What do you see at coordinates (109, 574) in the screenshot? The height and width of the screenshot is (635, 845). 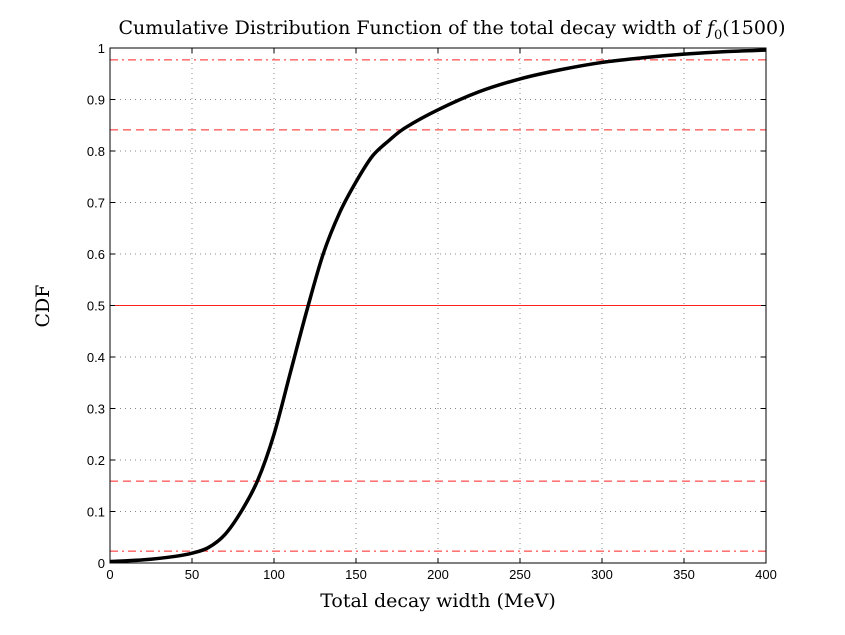 I see `x-tick-label: 0` at bounding box center [109, 574].